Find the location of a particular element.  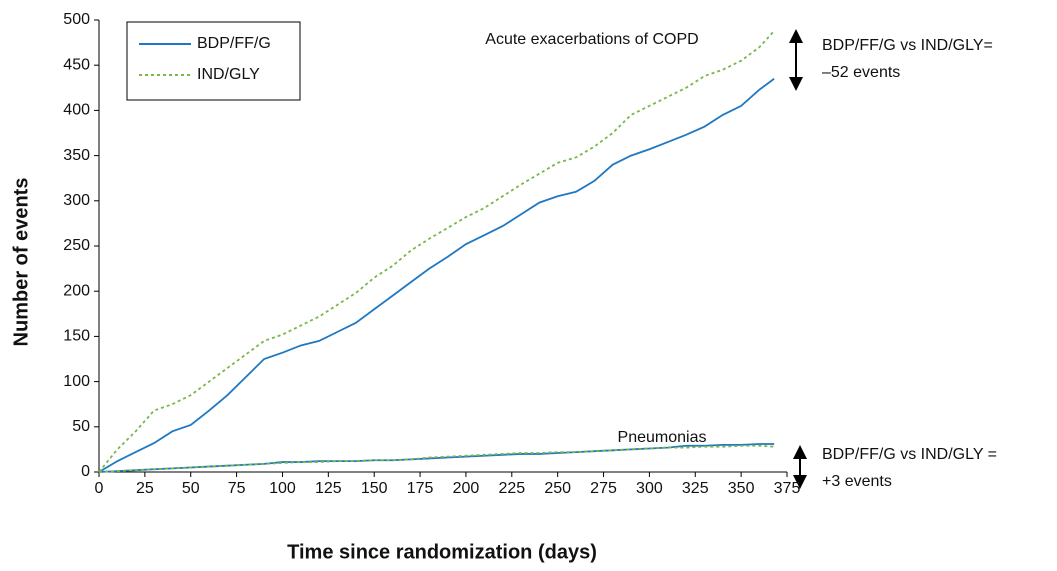

group-label: Acute exacerbations of COPD is located at coordinates (591, 39).